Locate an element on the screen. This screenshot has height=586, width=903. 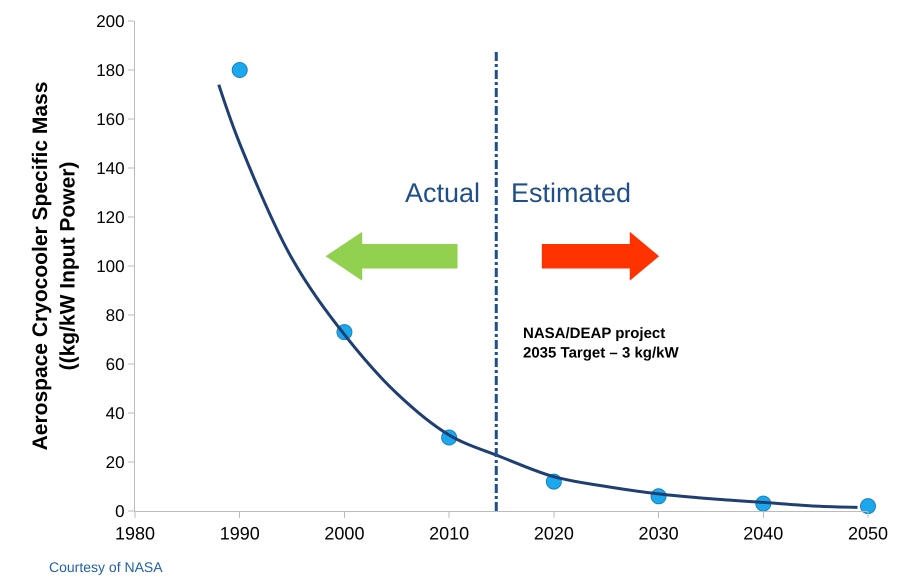
y-tick-label: 60 is located at coordinates (115, 364).